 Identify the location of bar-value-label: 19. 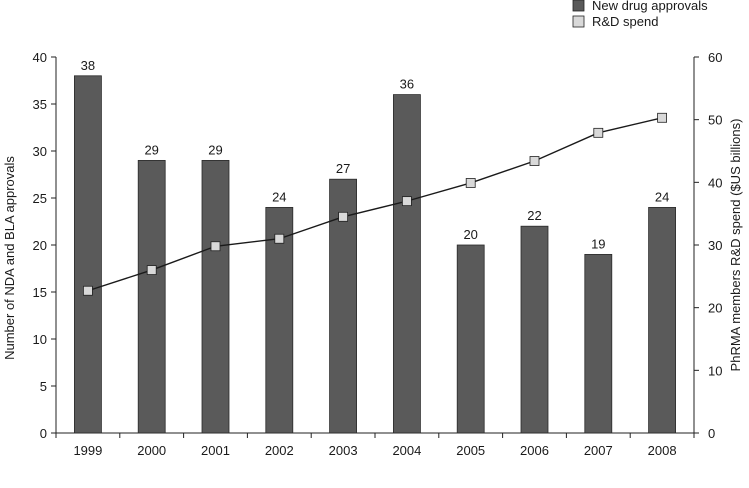
(598, 243).